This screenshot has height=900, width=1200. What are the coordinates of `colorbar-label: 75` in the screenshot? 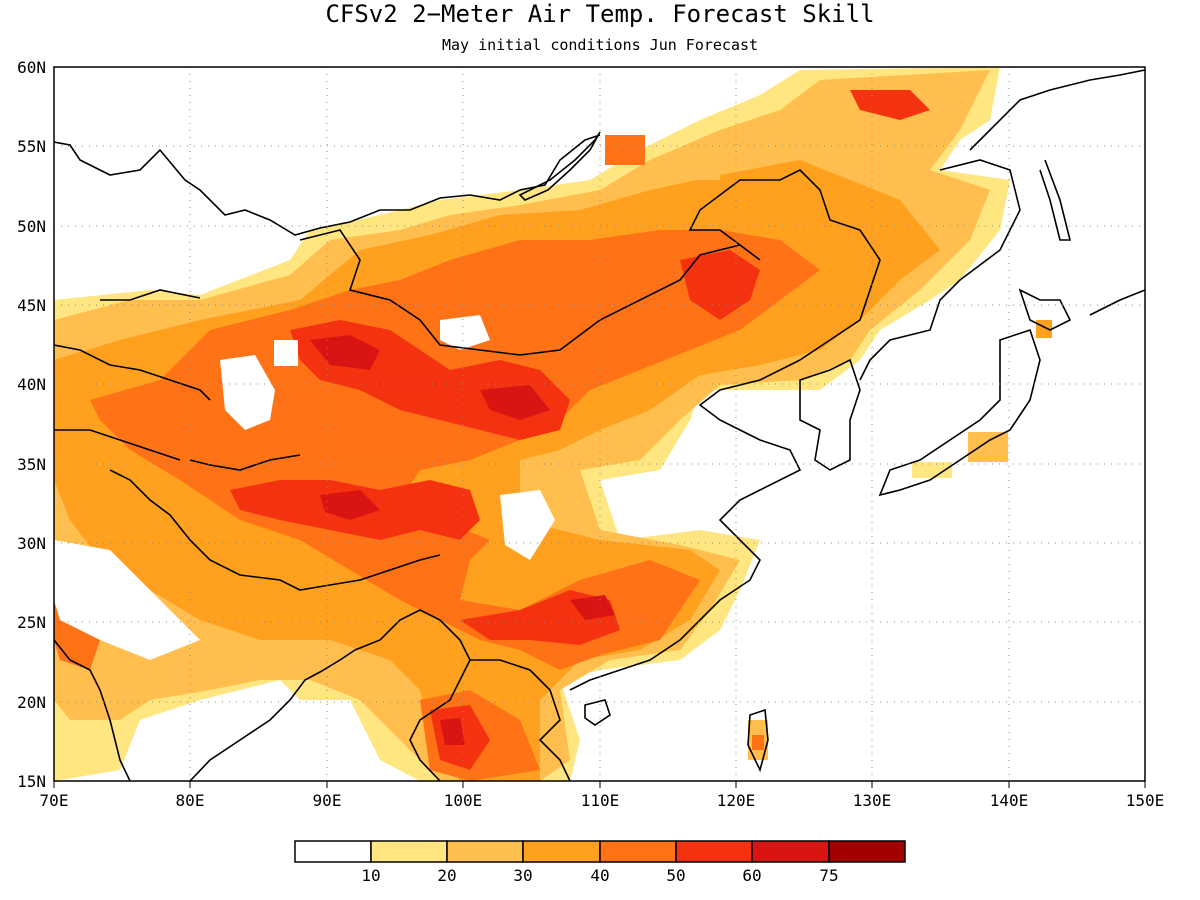 It's located at (828, 875).